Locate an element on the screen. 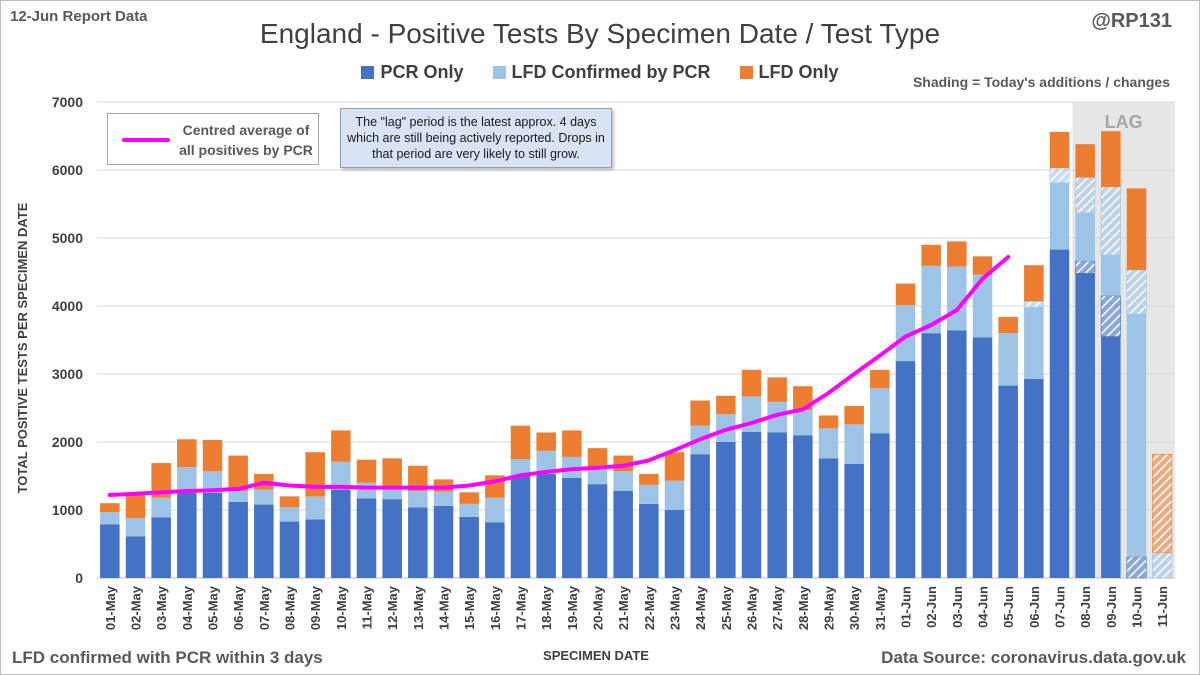 The image size is (1200, 675). average-legend-text-line-1: Centred average of is located at coordinates (246, 130).